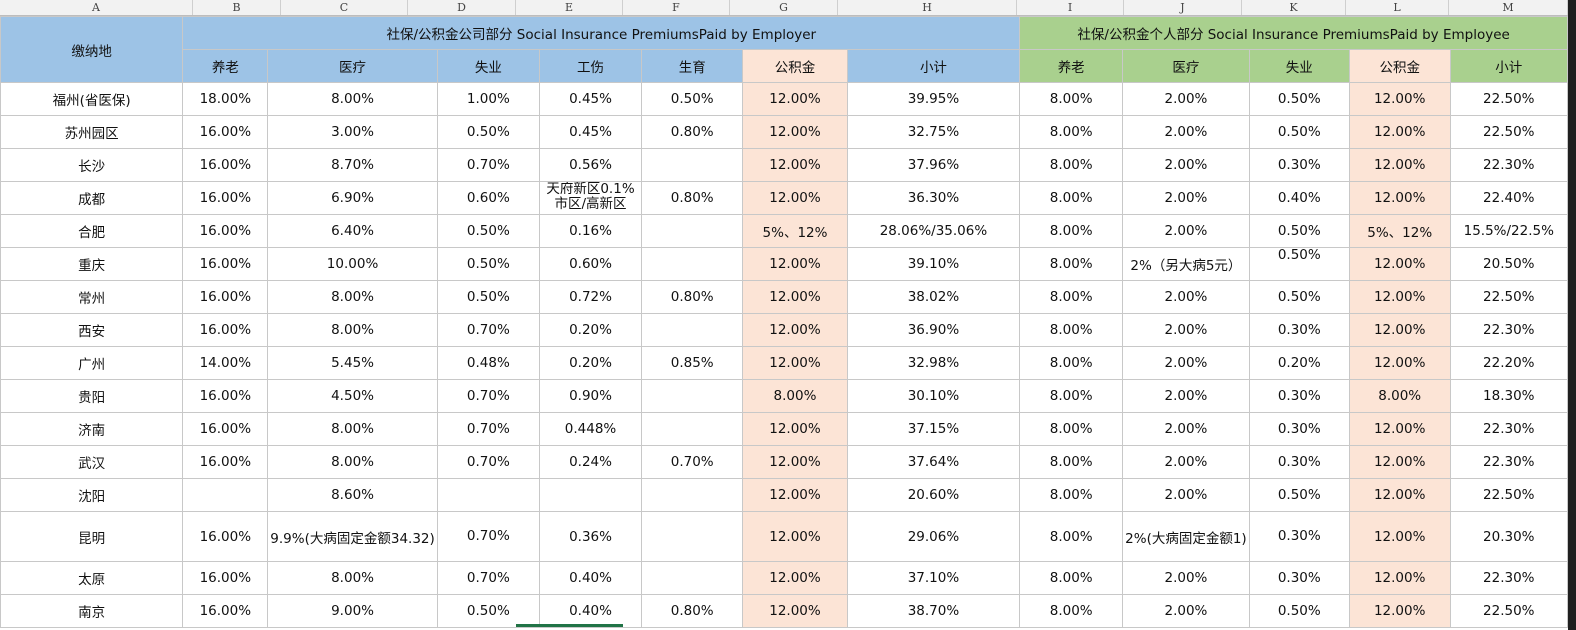  Describe the element at coordinates (590, 429) in the screenshot. I see `employer-cell-3: 0.448%` at that location.